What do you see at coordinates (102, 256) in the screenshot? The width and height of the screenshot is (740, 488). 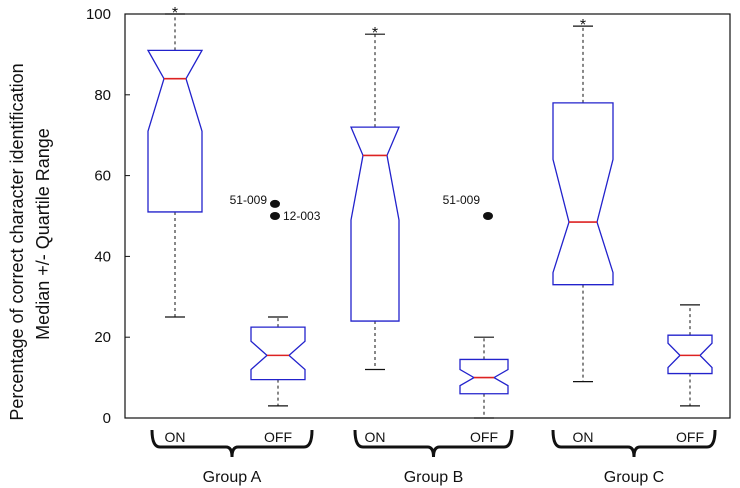 I see `y-tick-label: 40` at bounding box center [102, 256].